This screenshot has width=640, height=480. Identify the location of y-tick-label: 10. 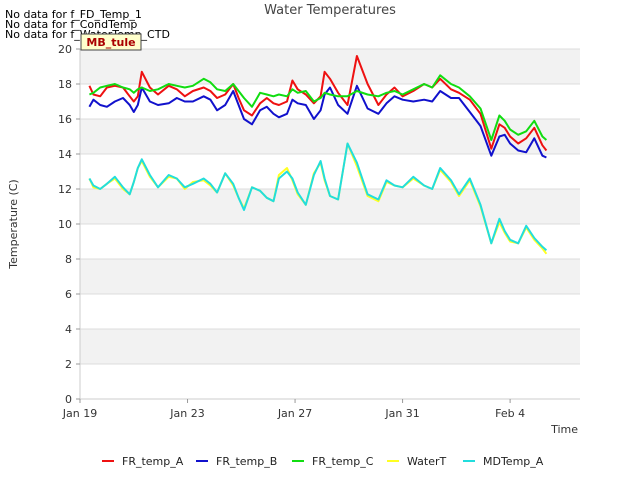
(65, 224).